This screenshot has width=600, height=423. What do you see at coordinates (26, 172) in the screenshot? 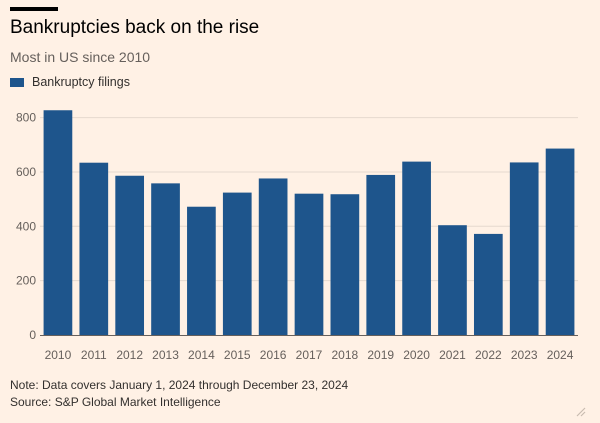
I see `y-tick-label: 600` at bounding box center [26, 172].